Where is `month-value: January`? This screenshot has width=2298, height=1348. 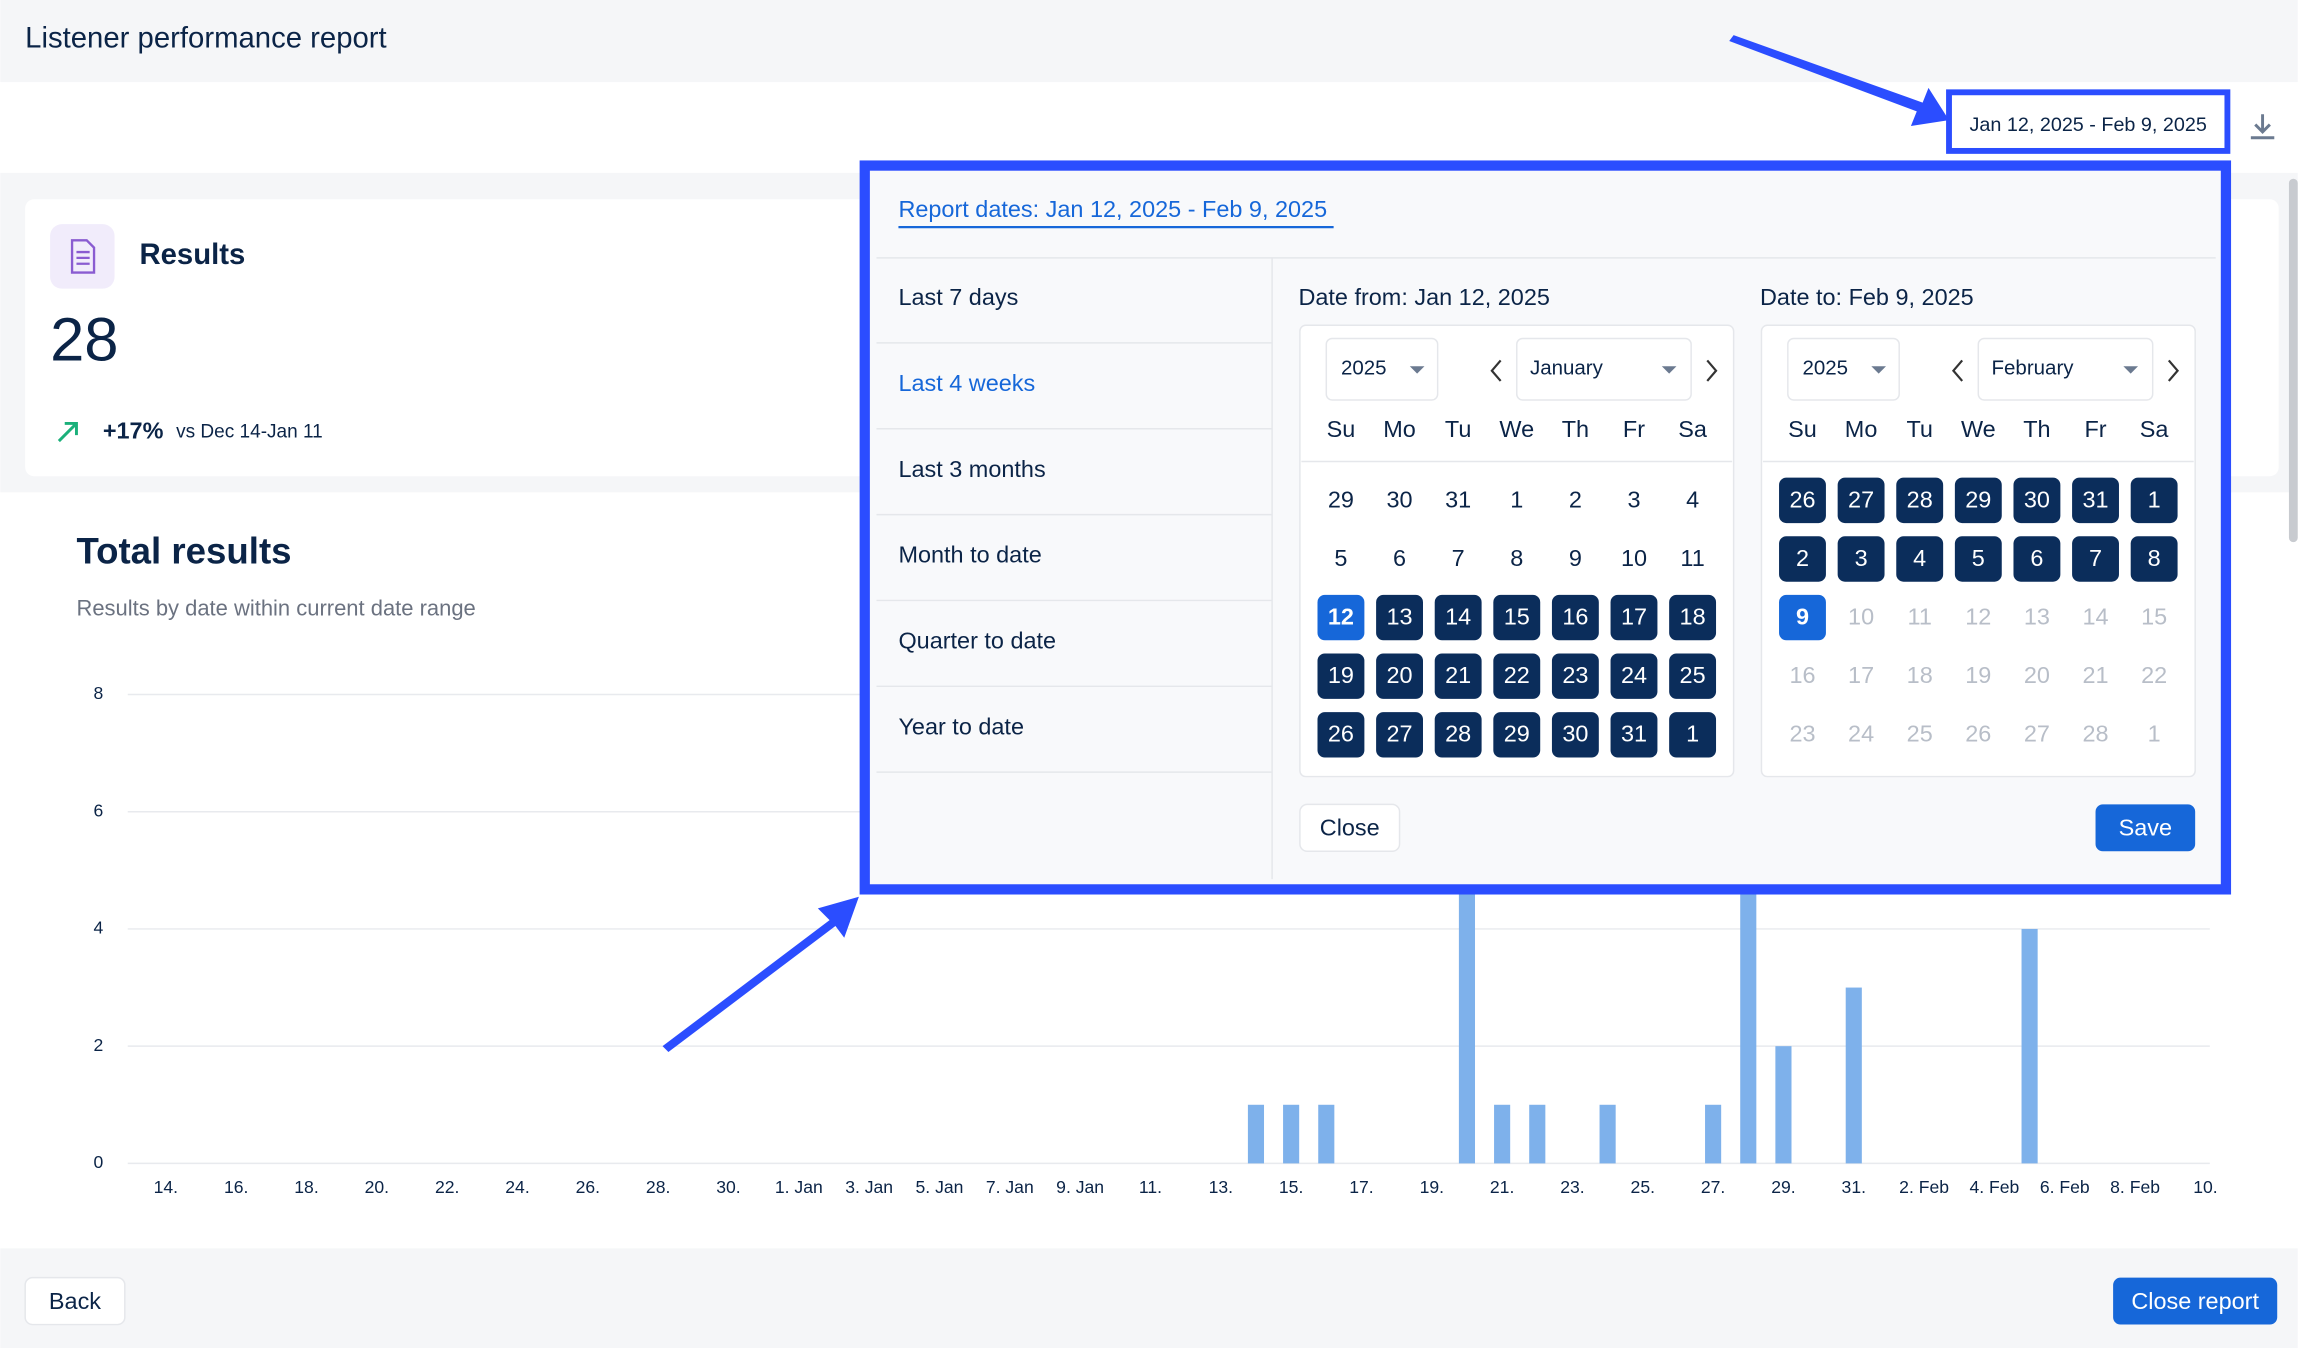
month-value: January is located at coordinates (1567, 368).